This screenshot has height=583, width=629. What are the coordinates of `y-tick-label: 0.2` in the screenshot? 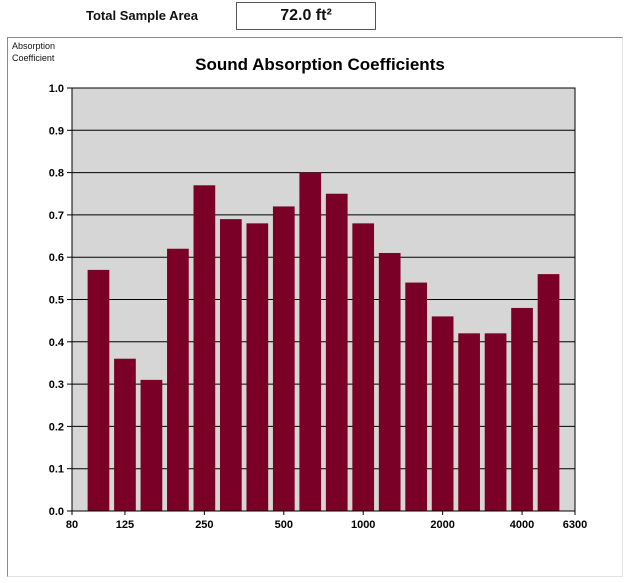 It's located at (56, 427).